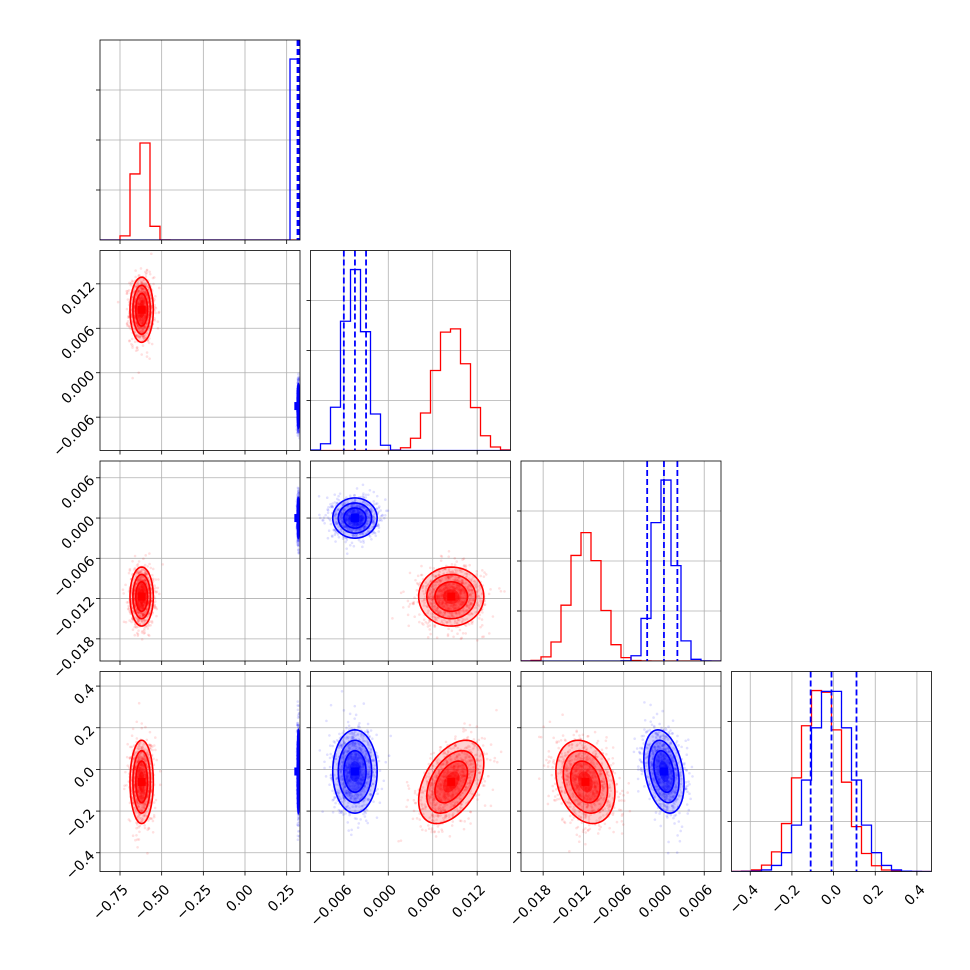 The width and height of the screenshot is (970, 970). Describe the element at coordinates (410, 389) in the screenshot. I see `histogram-step` at that location.